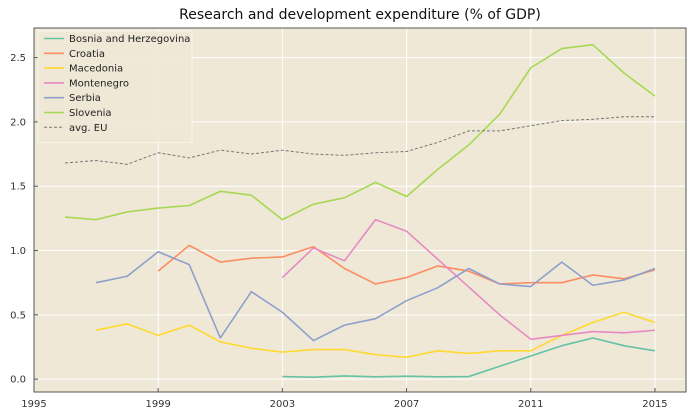  What do you see at coordinates (99, 83) in the screenshot?
I see `legend-label: Montenegro` at bounding box center [99, 83].